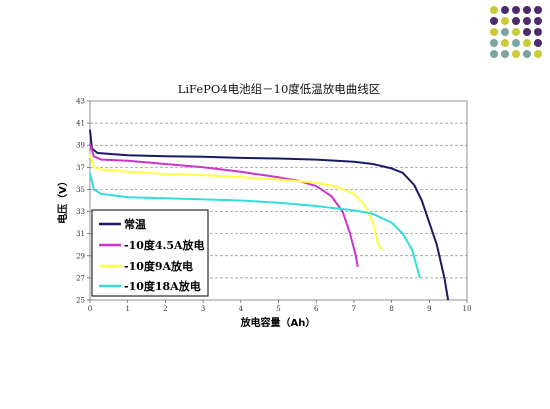 This screenshot has height=409, width=550. What do you see at coordinates (467, 309) in the screenshot?
I see `x-tick-label: 10` at bounding box center [467, 309].